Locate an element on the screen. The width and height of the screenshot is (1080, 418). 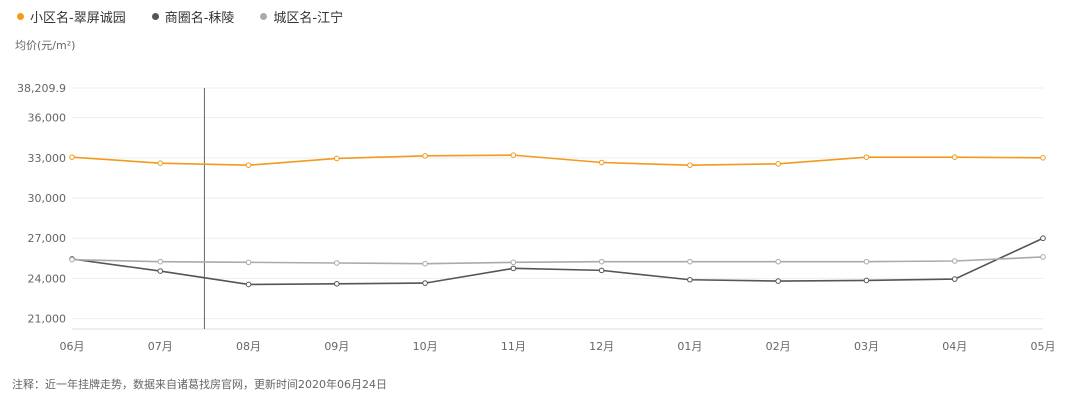
legend-item-district: 城区名-江宁 is located at coordinates (301, 16).